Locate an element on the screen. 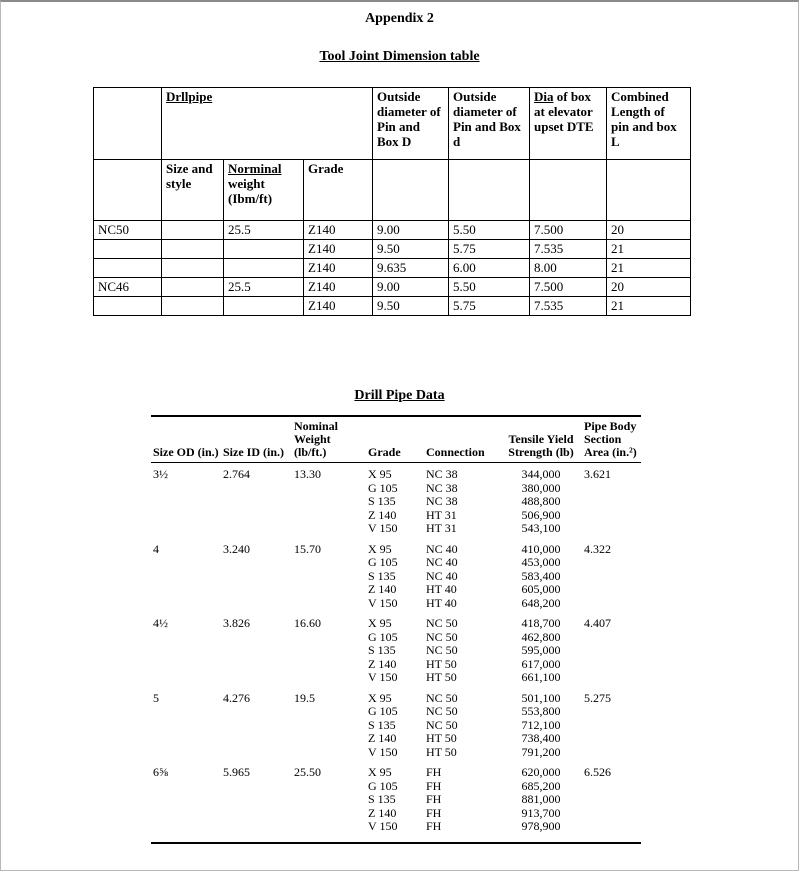  drill-pipe-cell: 6⅝ is located at coordinates (160, 772).